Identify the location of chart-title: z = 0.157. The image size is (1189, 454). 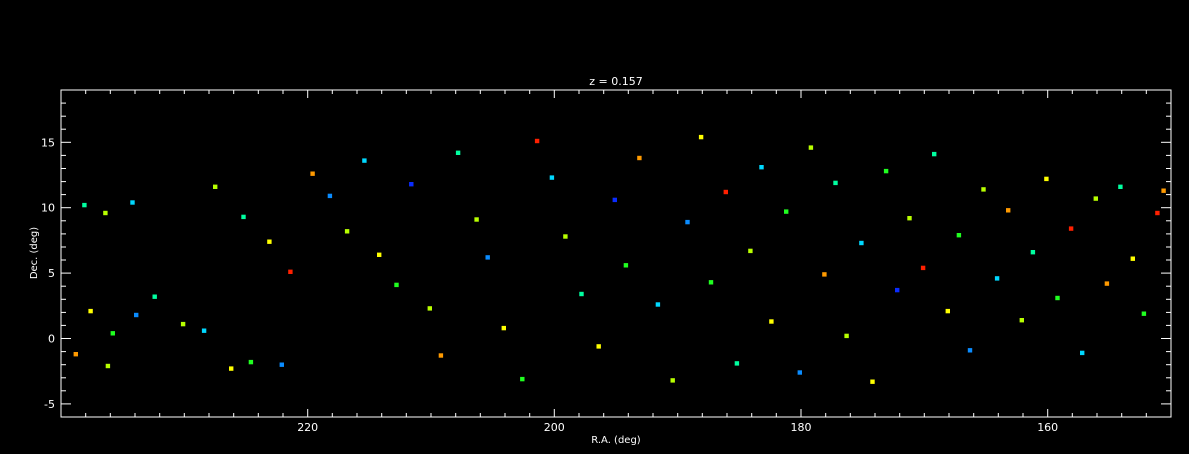
(615, 81).